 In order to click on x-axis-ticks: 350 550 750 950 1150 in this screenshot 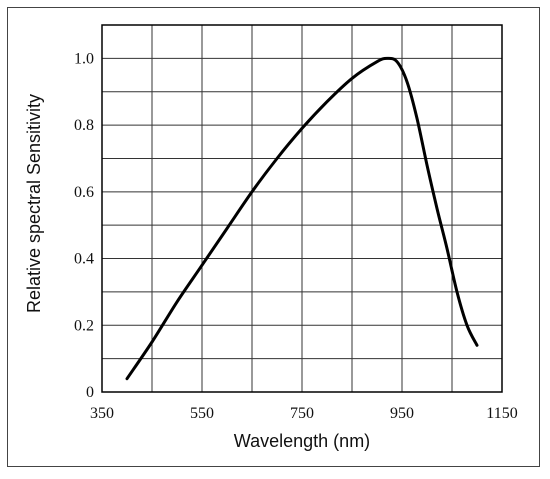, I will do `click(304, 413)`.